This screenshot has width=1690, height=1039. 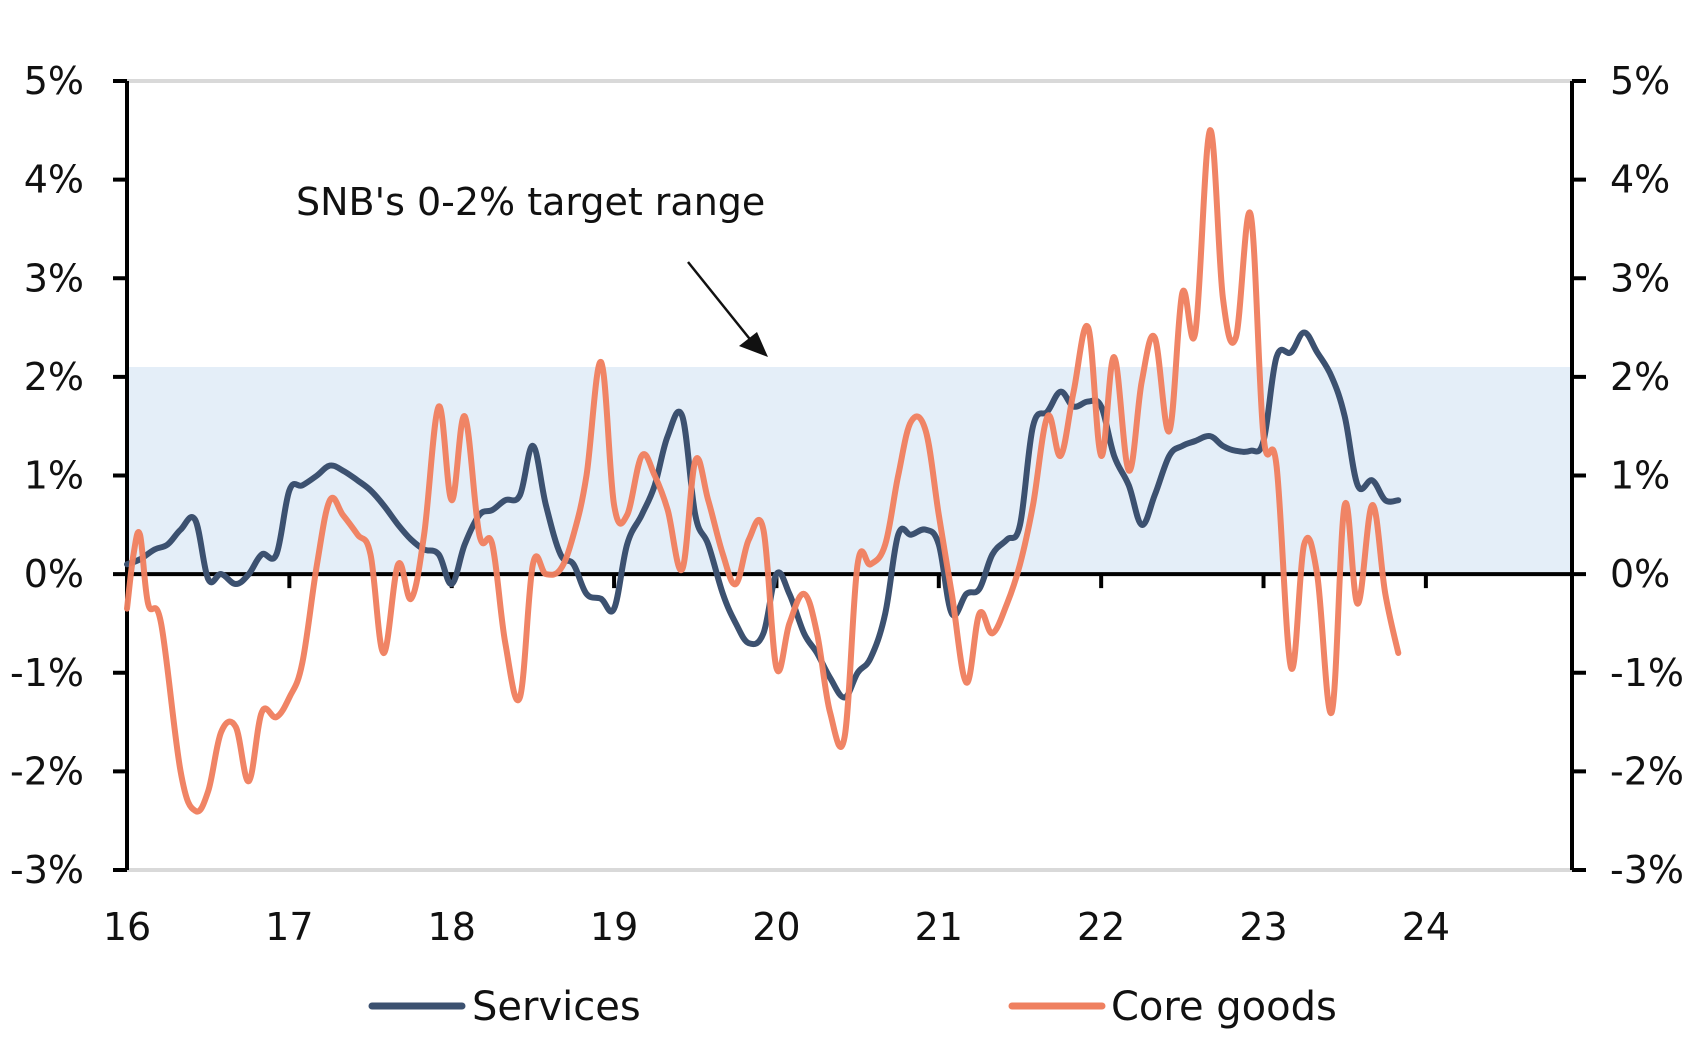 What do you see at coordinates (852, 1007) in the screenshot?
I see `legend: Services Core goods` at bounding box center [852, 1007].